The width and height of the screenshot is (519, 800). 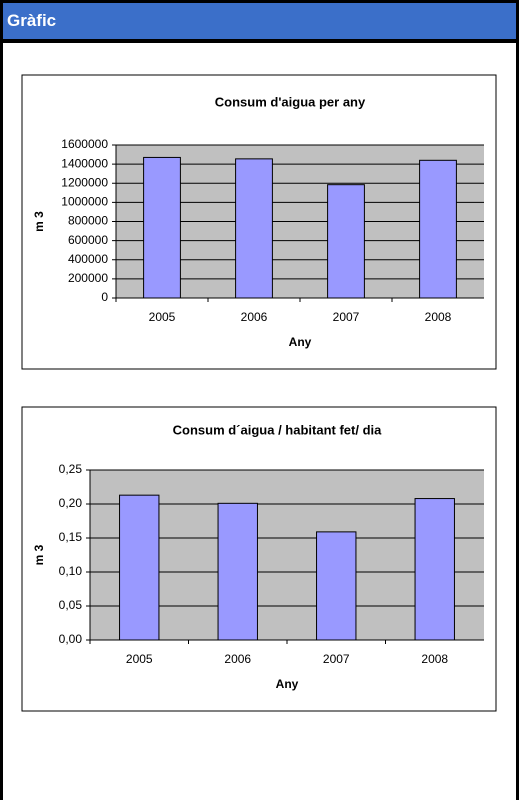 I want to click on y-tick-label: 0,00, so click(x=71, y=639).